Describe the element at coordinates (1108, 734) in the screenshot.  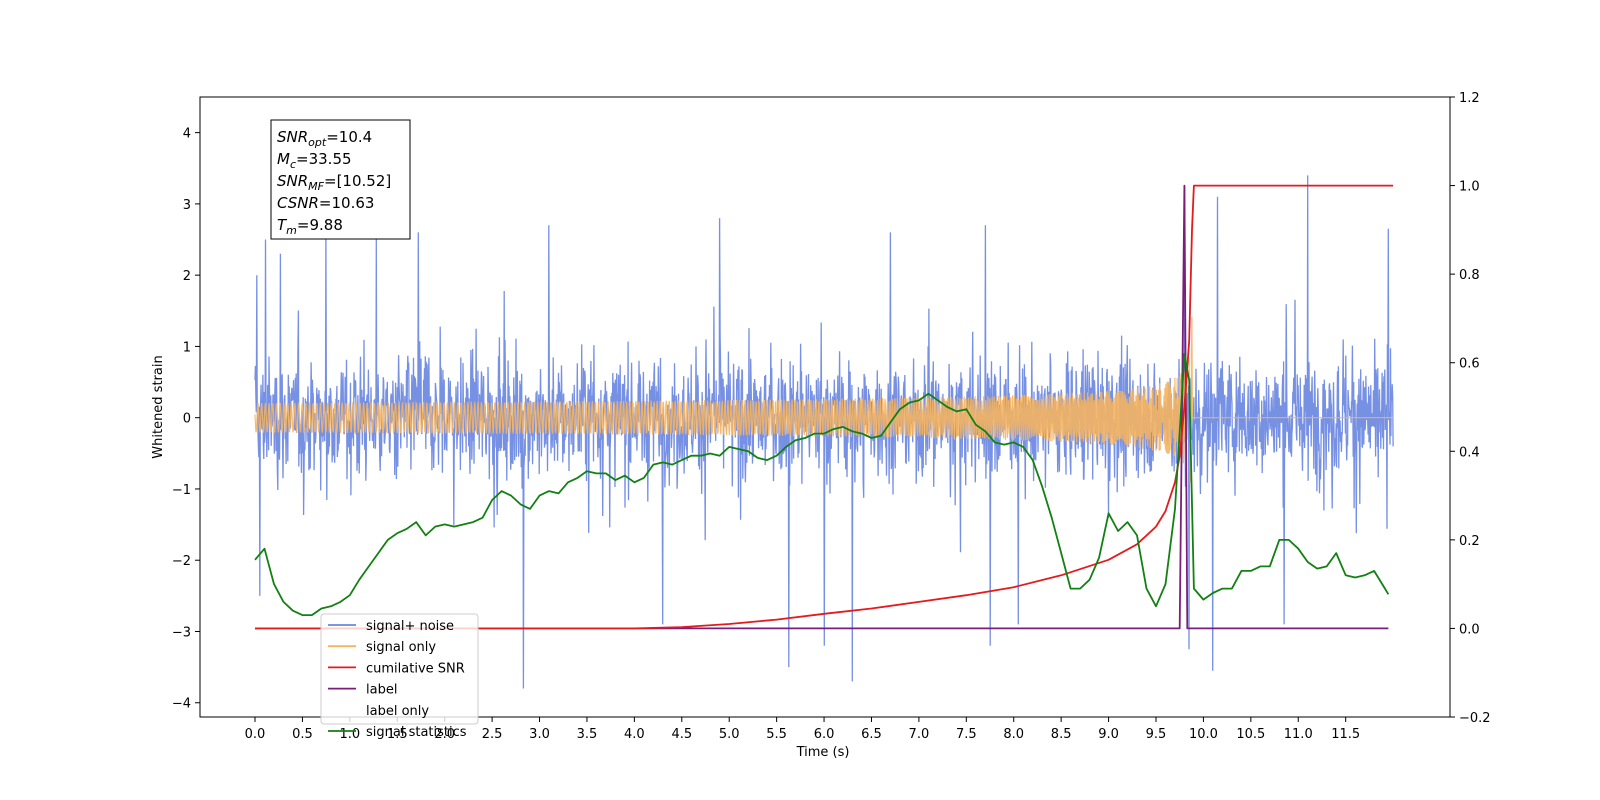
I see `x-tick-label: 9.0` at that location.